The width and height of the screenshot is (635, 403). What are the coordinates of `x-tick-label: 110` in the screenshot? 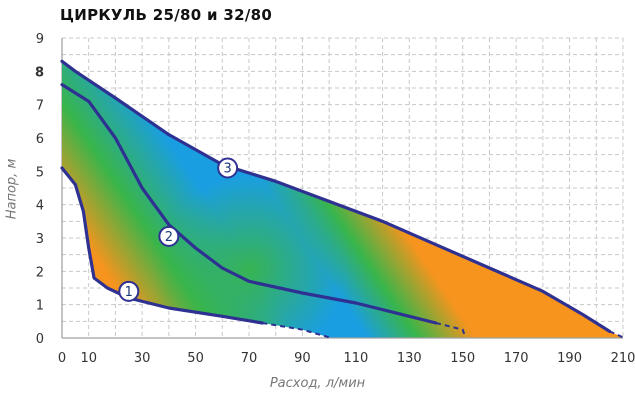 It's located at (355, 358).